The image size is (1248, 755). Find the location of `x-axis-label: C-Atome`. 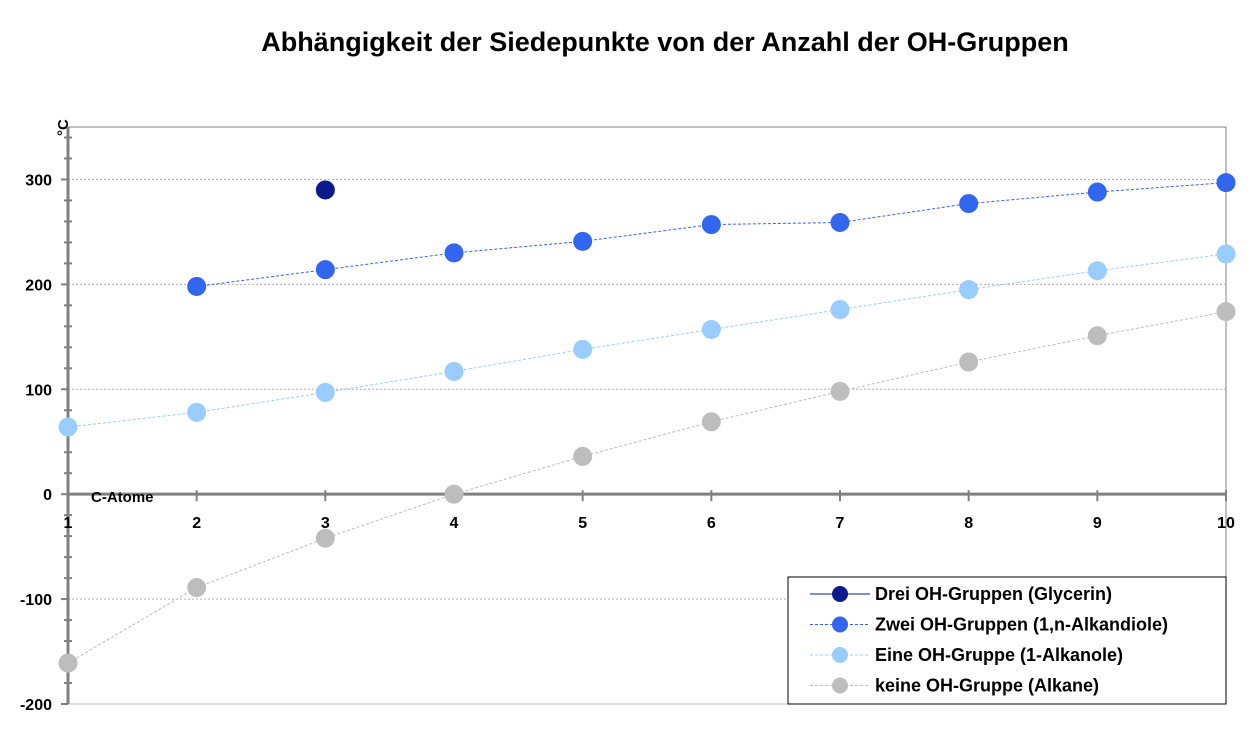

x-axis-label: C-Atome is located at coordinates (122, 497).